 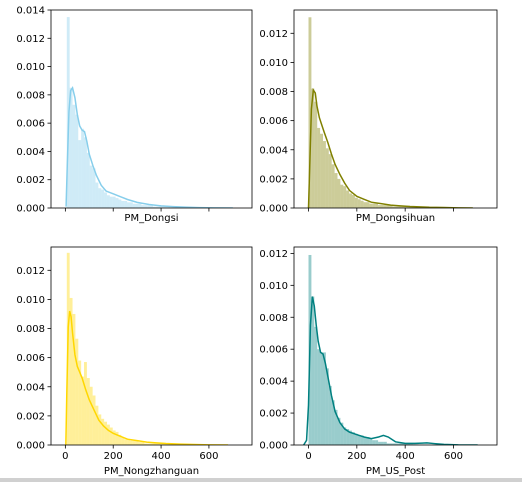 What do you see at coordinates (453, 456) in the screenshot?
I see `x-tick-label: 600` at bounding box center [453, 456].